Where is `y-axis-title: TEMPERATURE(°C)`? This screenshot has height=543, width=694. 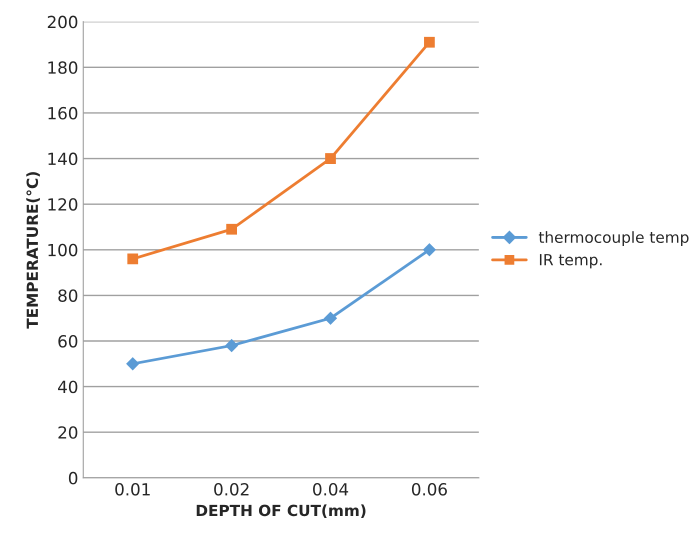
y-axis-title: TEMPERATURE(°C) is located at coordinates (33, 250).